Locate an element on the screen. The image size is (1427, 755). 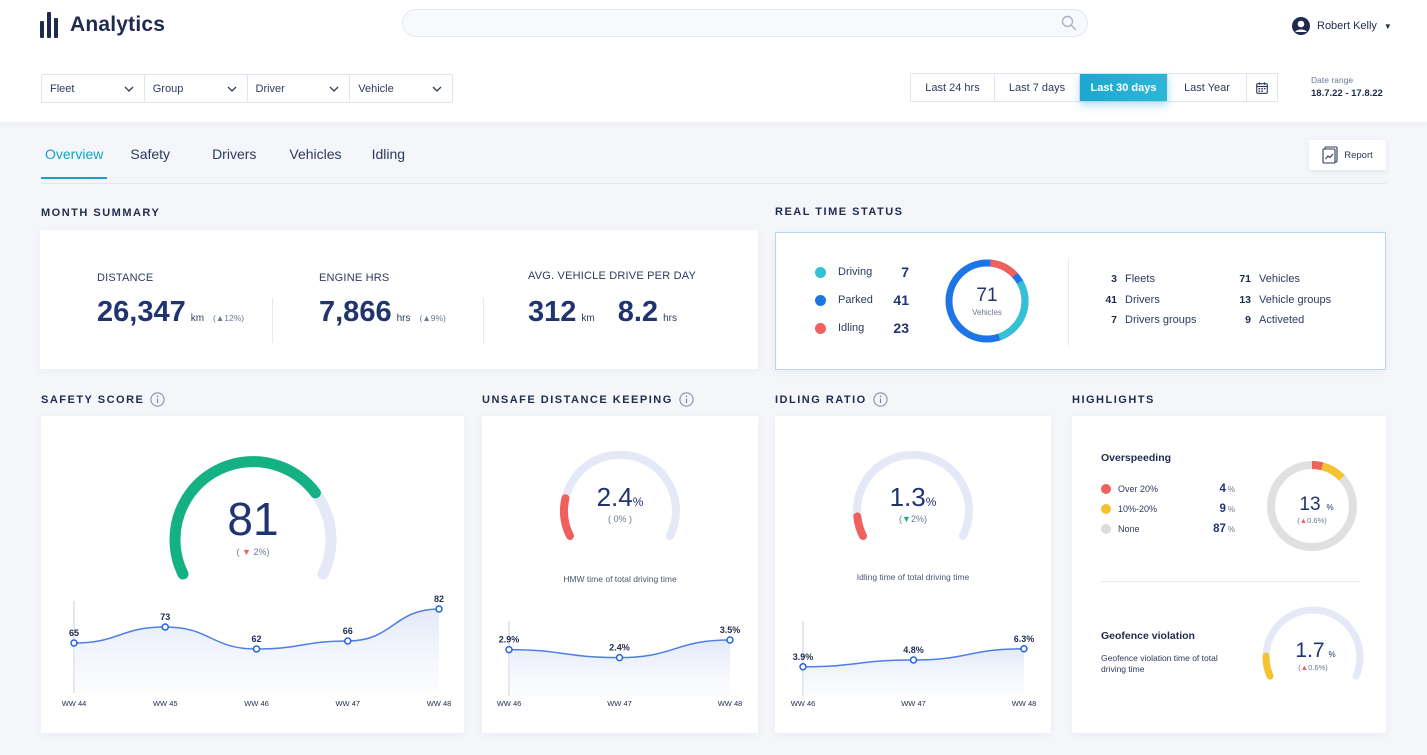
drivers-groups-count: 7 is located at coordinates (1114, 320).